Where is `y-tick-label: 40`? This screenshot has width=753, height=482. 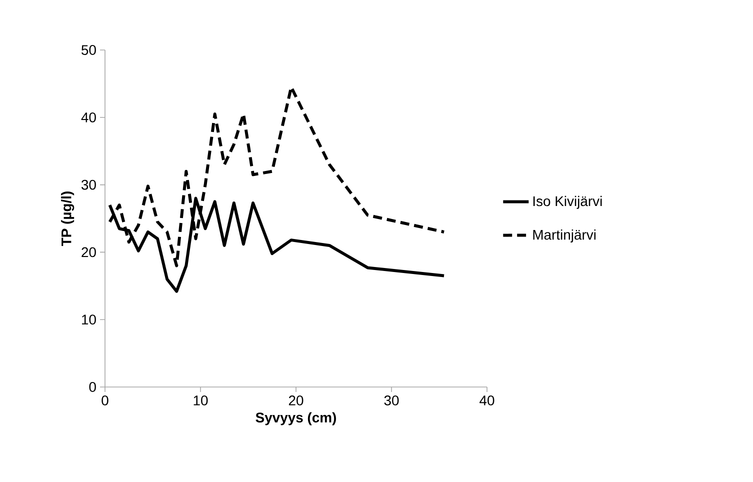
y-tick-label: 40 is located at coordinates (88, 117).